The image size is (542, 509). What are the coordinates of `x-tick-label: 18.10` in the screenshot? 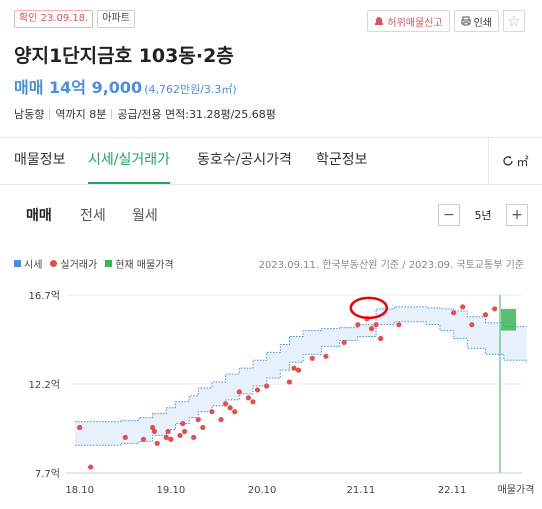 It's located at (79, 490).